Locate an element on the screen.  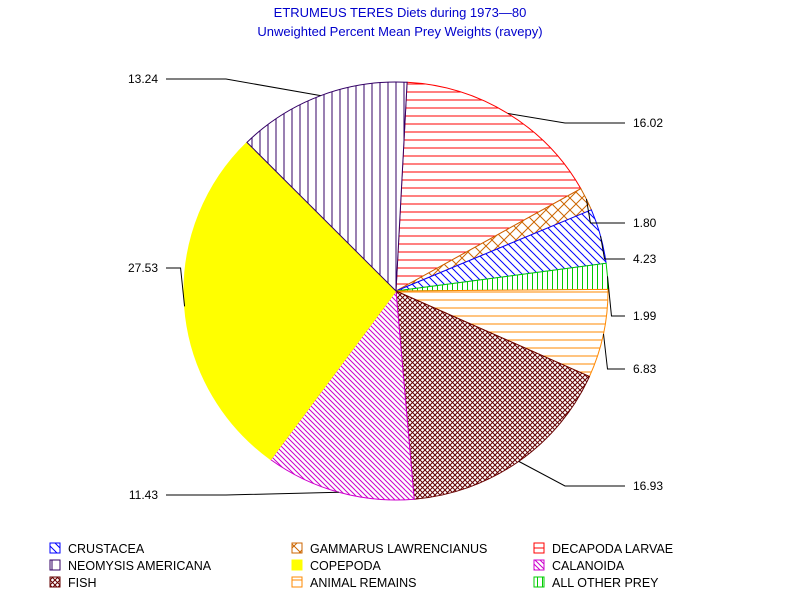
value-label-animal-remains: 6.83 is located at coordinates (645, 369).